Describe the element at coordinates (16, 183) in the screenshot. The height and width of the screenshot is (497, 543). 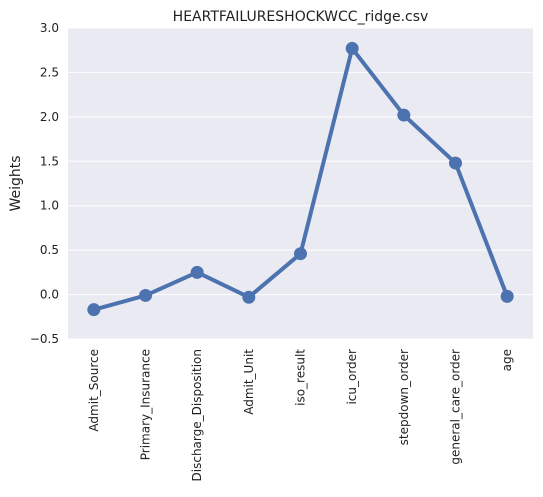
I see `y-axis-label: Weights` at that location.